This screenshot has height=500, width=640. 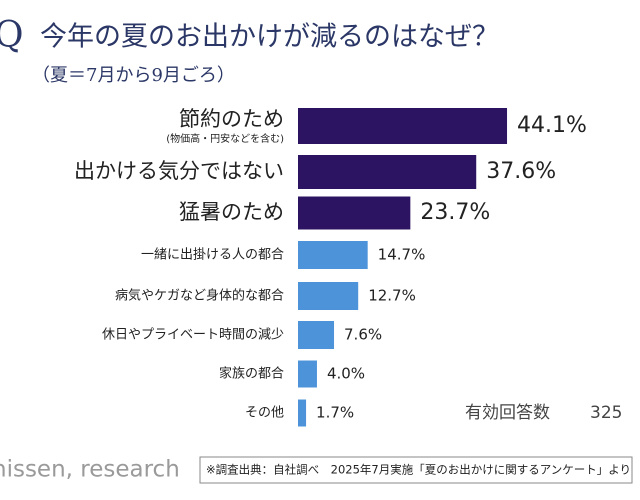 I want to click on logo: nissen, research, so click(x=90, y=470).